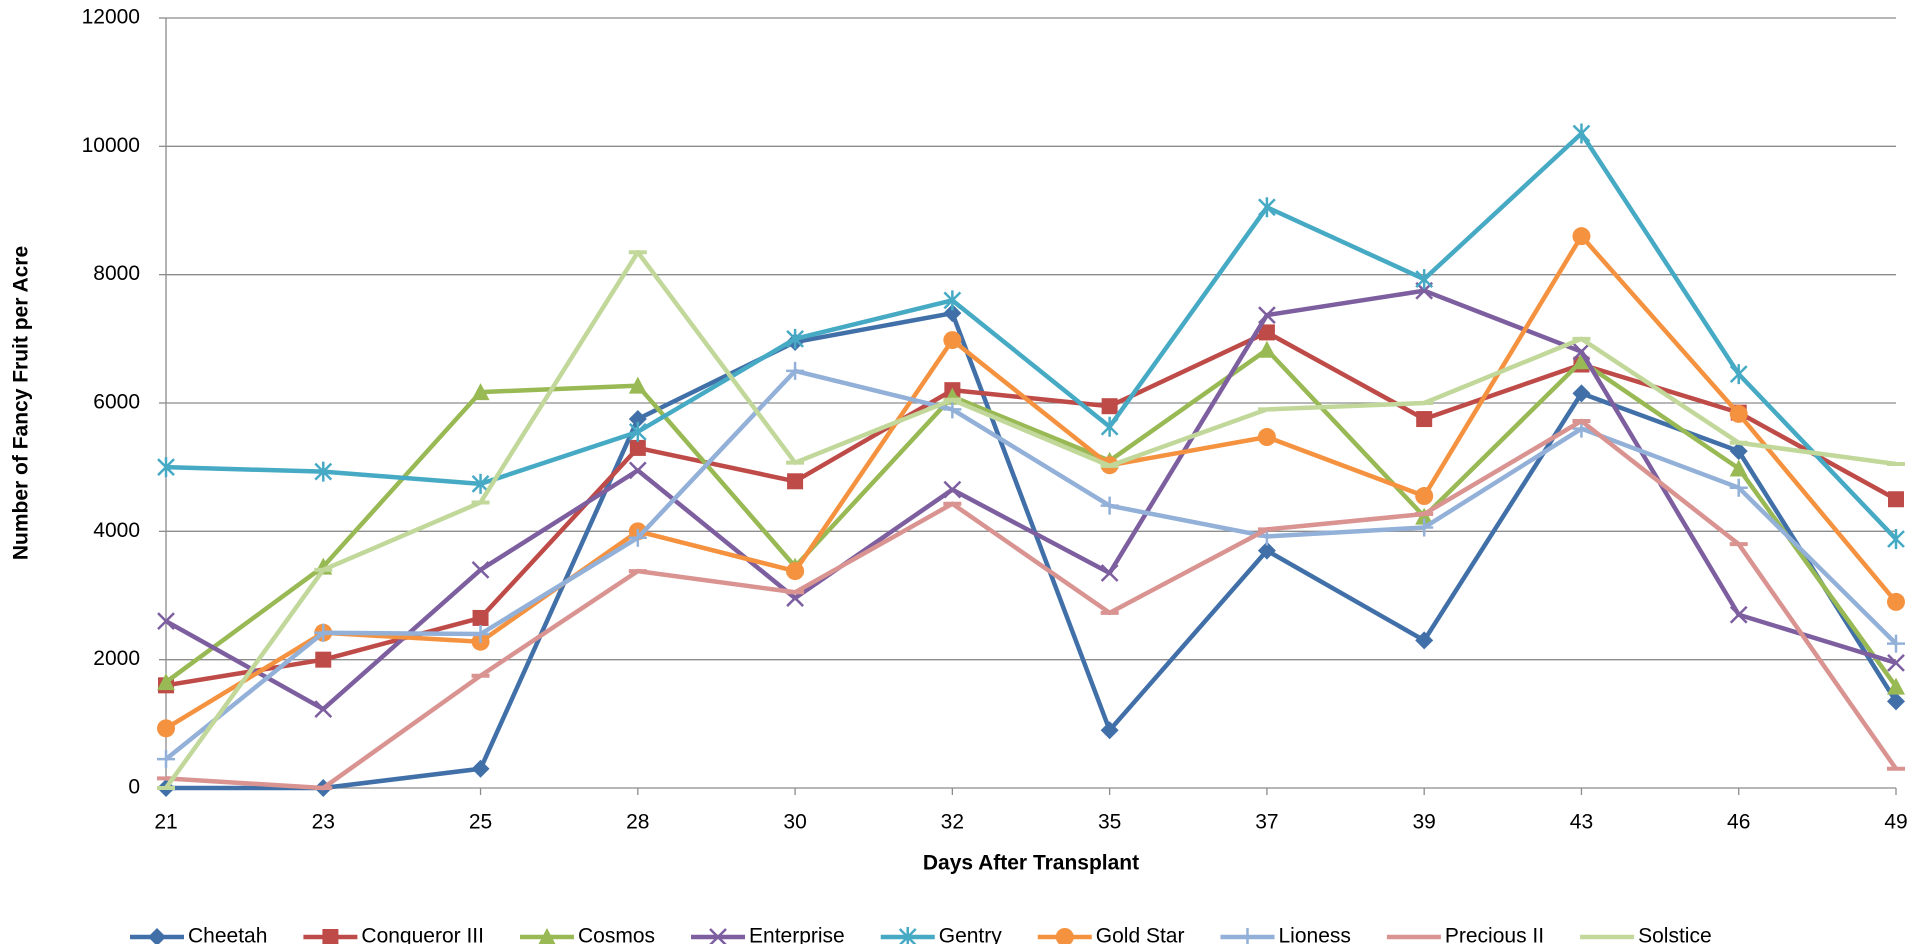 Image resolution: width=1915 pixels, height=944 pixels. I want to click on y-tick-label: 10000, so click(111, 145).